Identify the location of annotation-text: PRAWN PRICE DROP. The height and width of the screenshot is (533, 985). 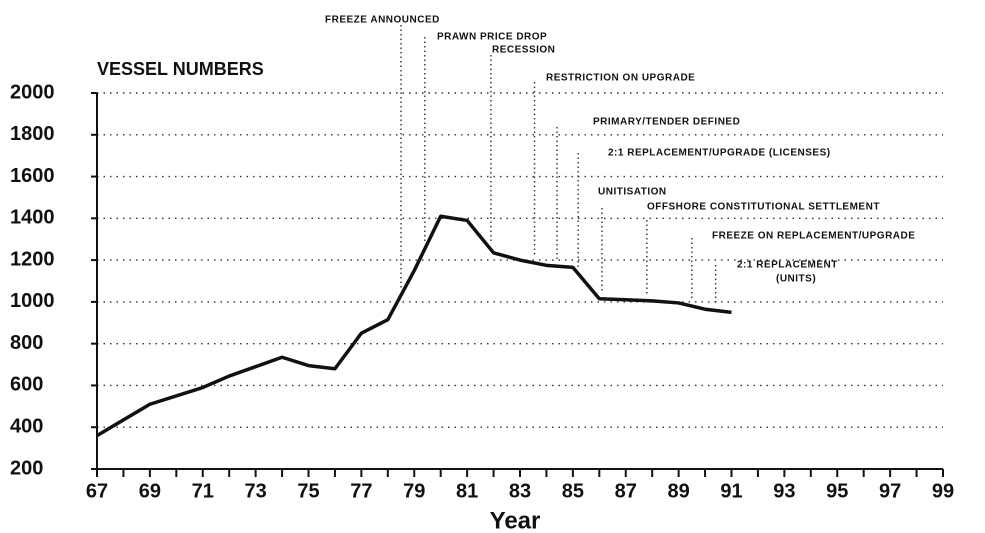
(492, 37).